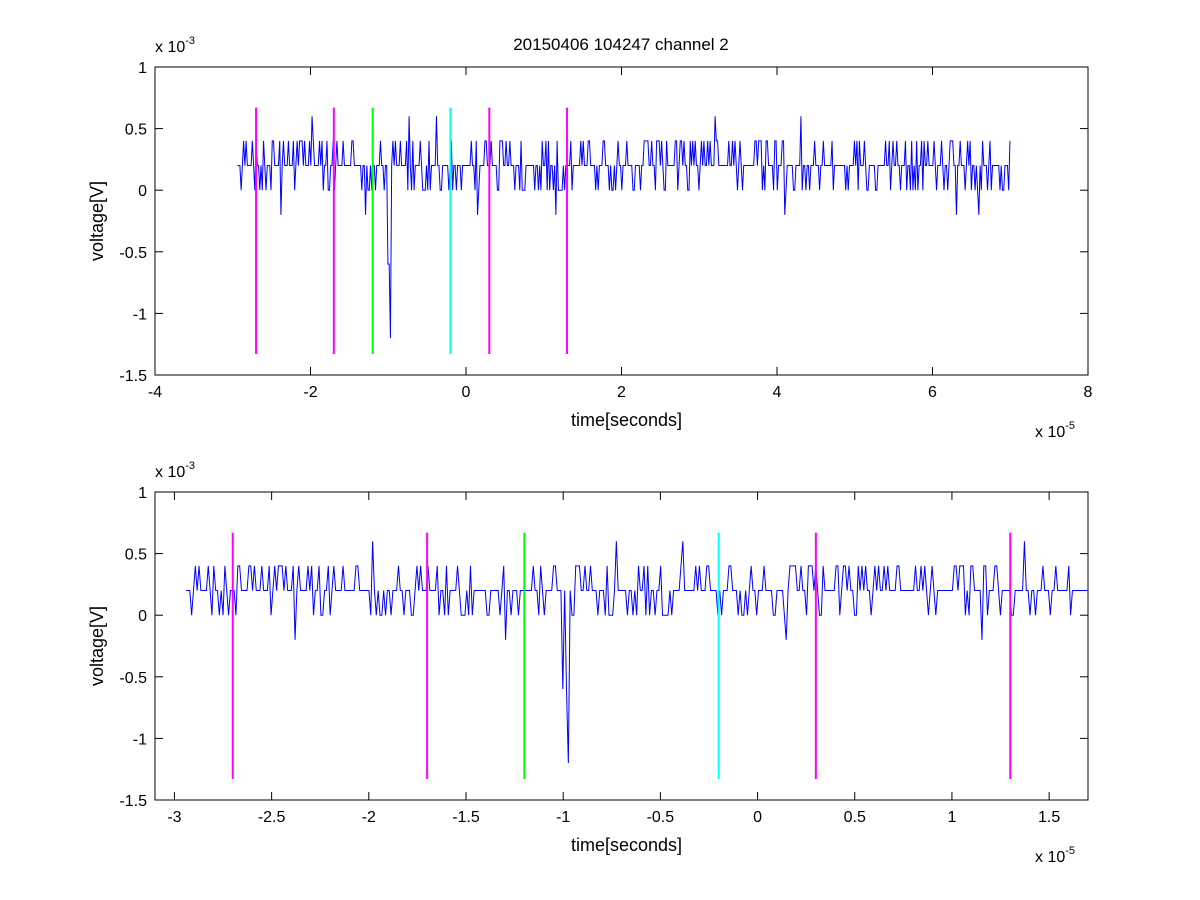 Image resolution: width=1200 pixels, height=900 pixels. Describe the element at coordinates (174, 817) in the screenshot. I see `x-tick-label: -3` at that location.